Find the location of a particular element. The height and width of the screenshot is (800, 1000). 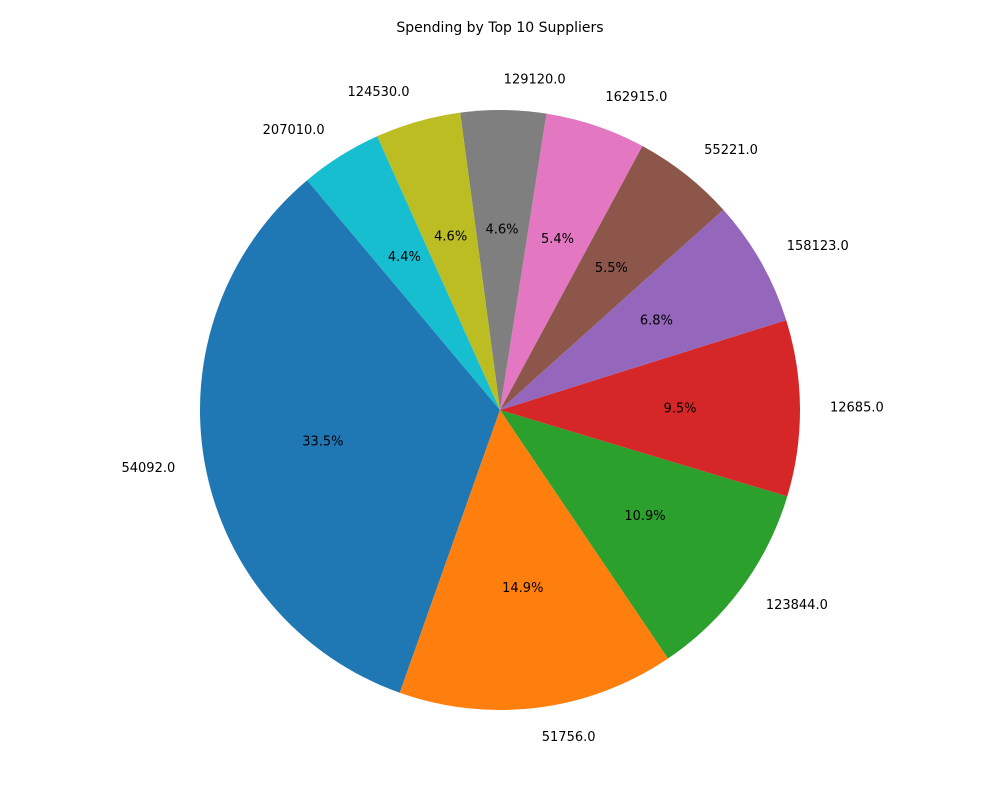

slice-percent-label: 10.9% is located at coordinates (644, 516).